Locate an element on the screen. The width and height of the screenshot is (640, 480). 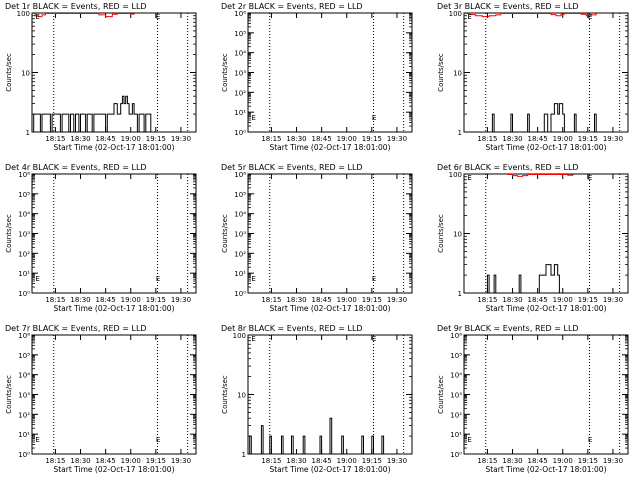
lld-series-line is located at coordinates (83, 15).